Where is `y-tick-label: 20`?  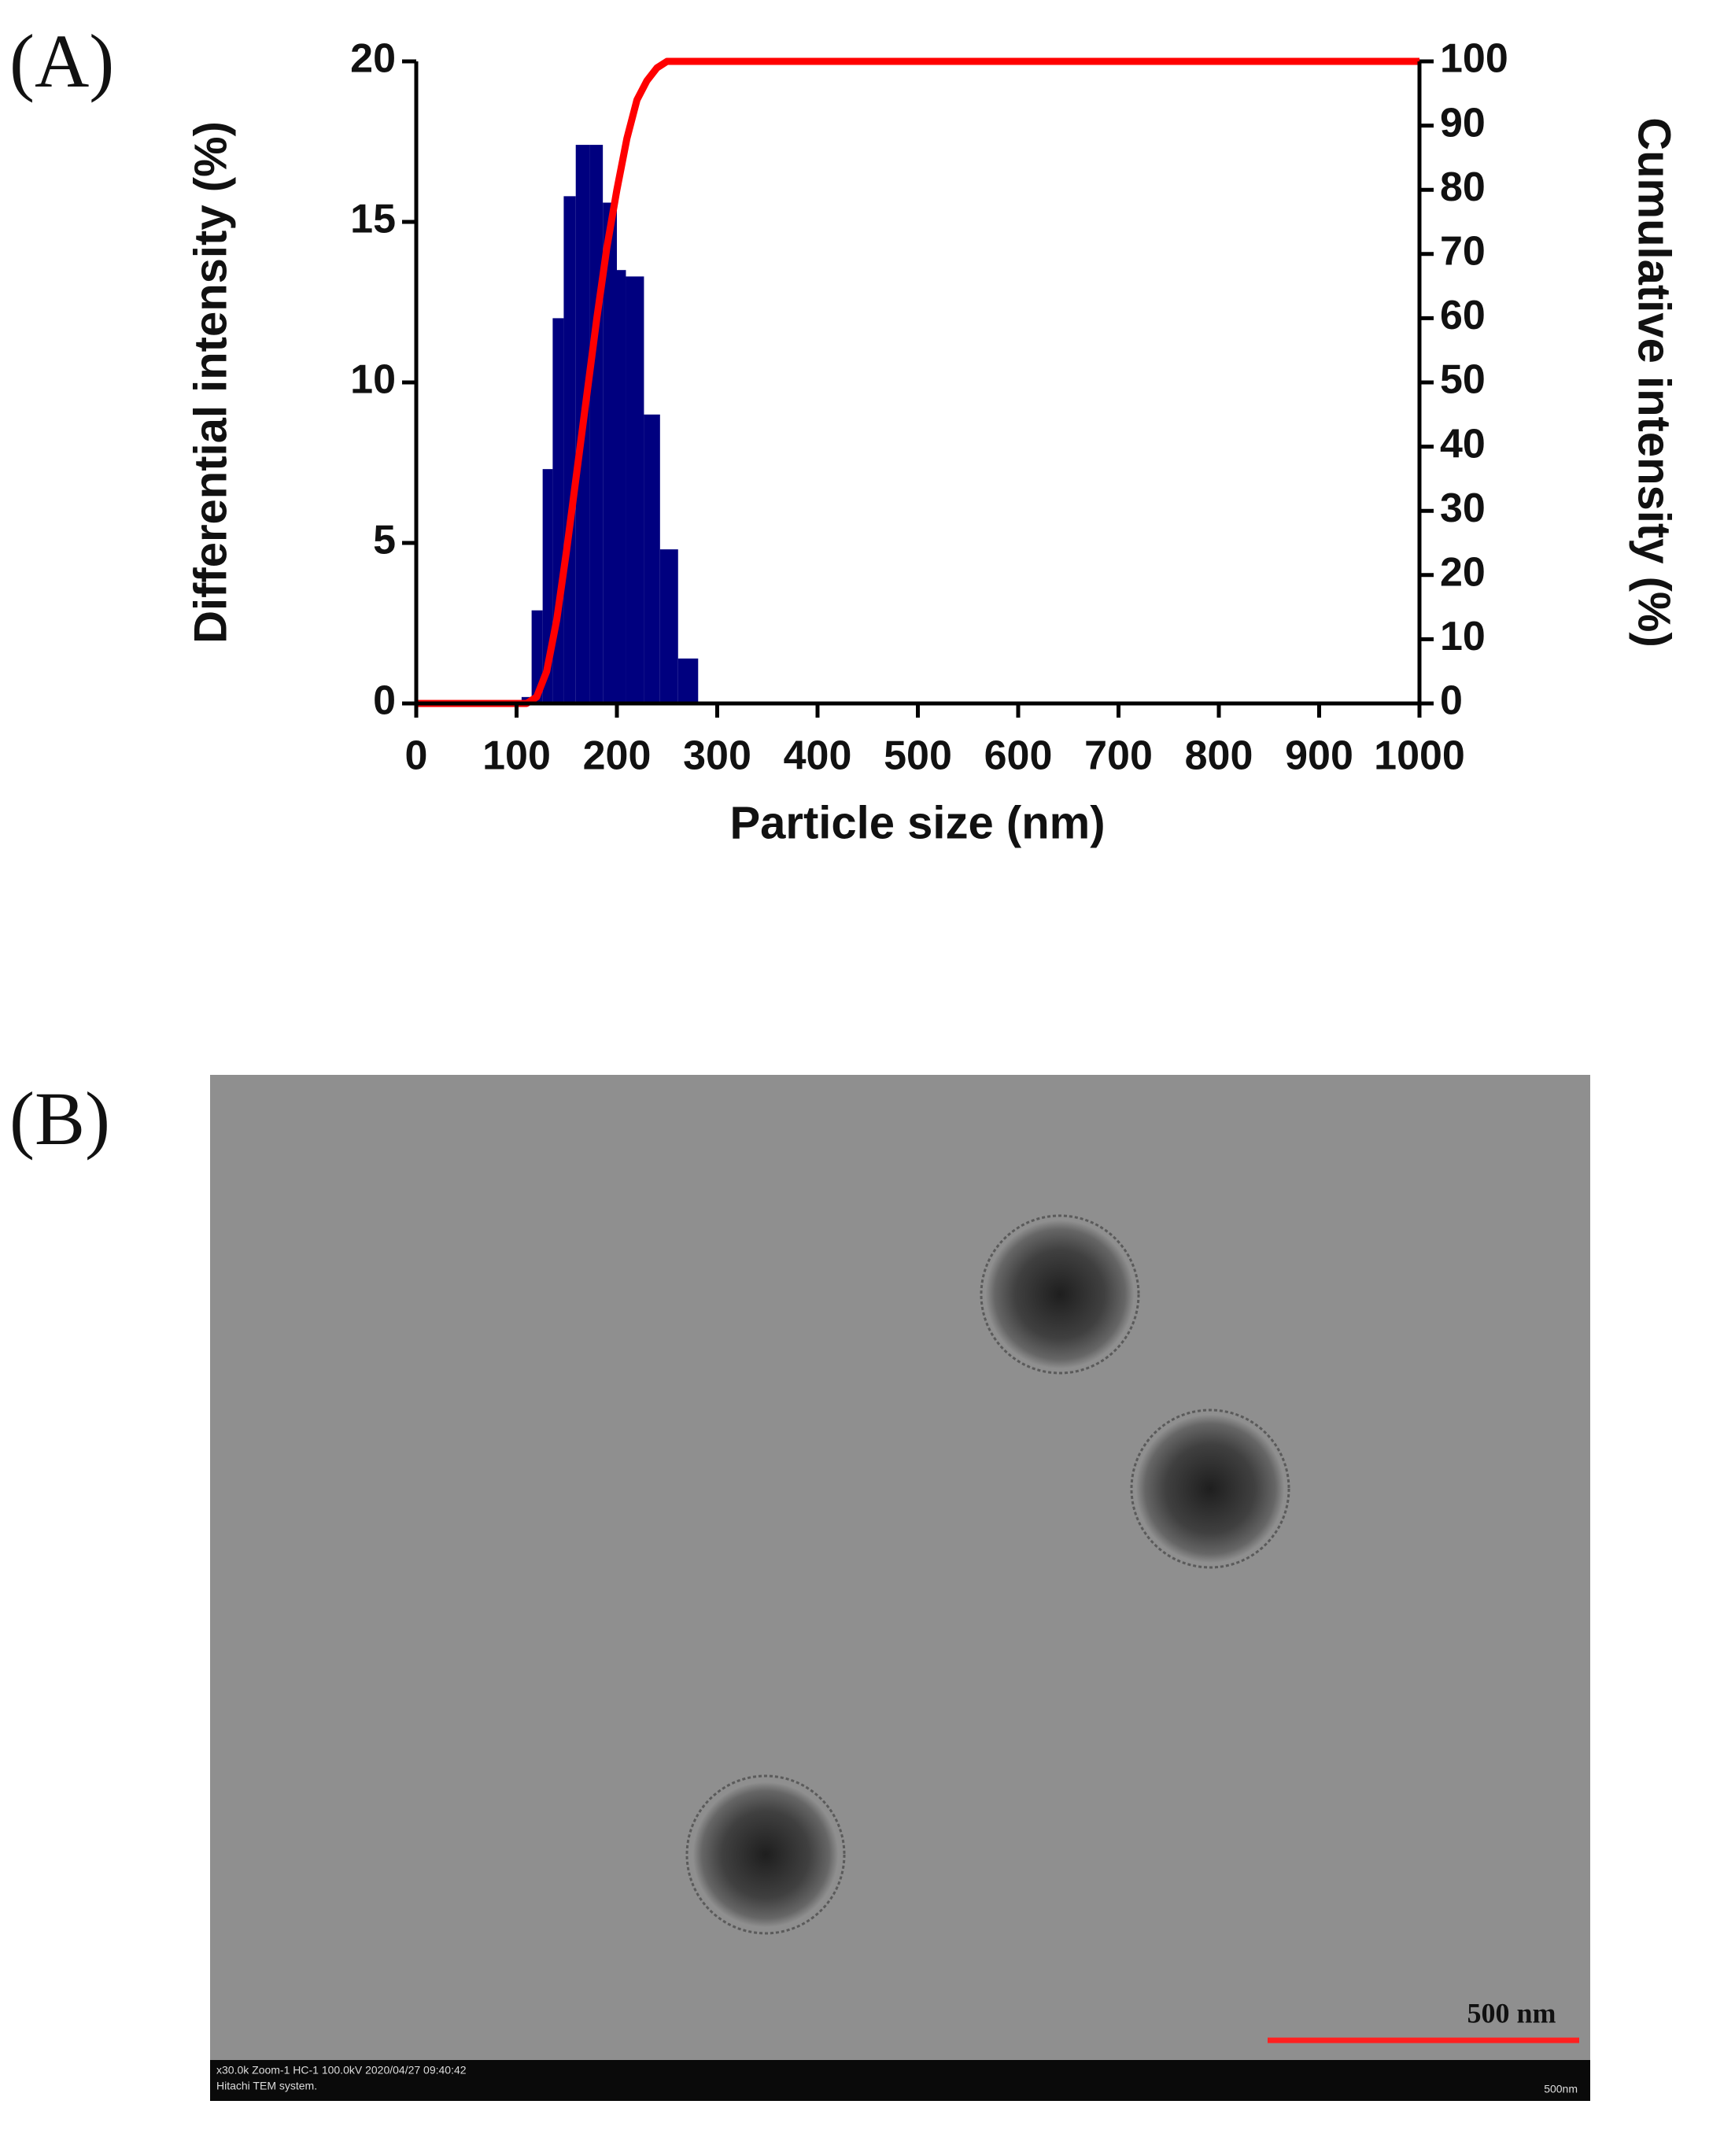 y-tick-label: 20 is located at coordinates (373, 59).